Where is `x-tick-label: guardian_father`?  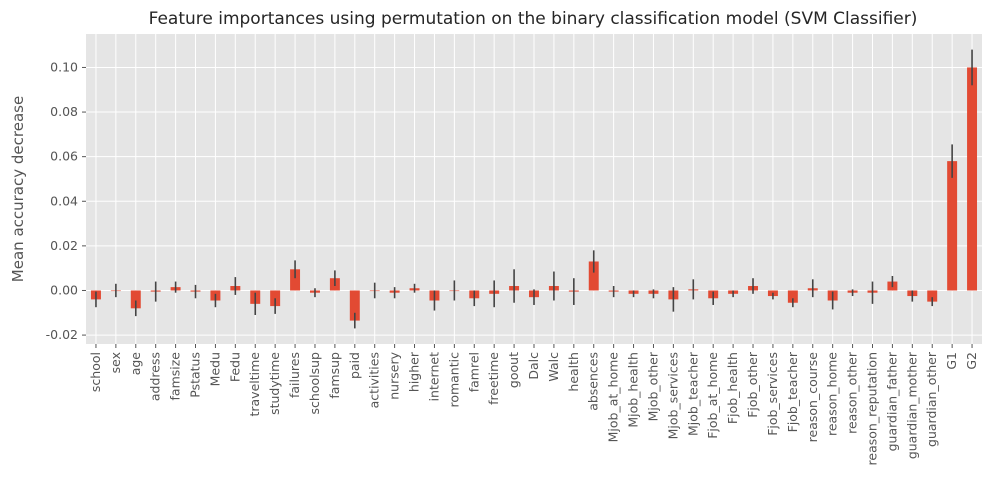
x-tick-label: guardian_father is located at coordinates (891, 401).